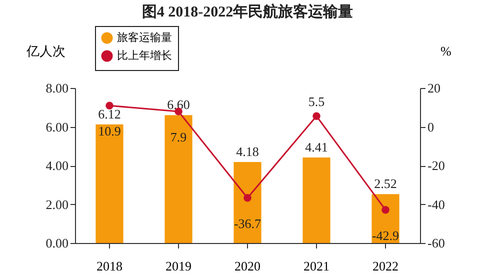  Describe the element at coordinates (247, 266) in the screenshot. I see `x-tick-label: 2020` at that location.